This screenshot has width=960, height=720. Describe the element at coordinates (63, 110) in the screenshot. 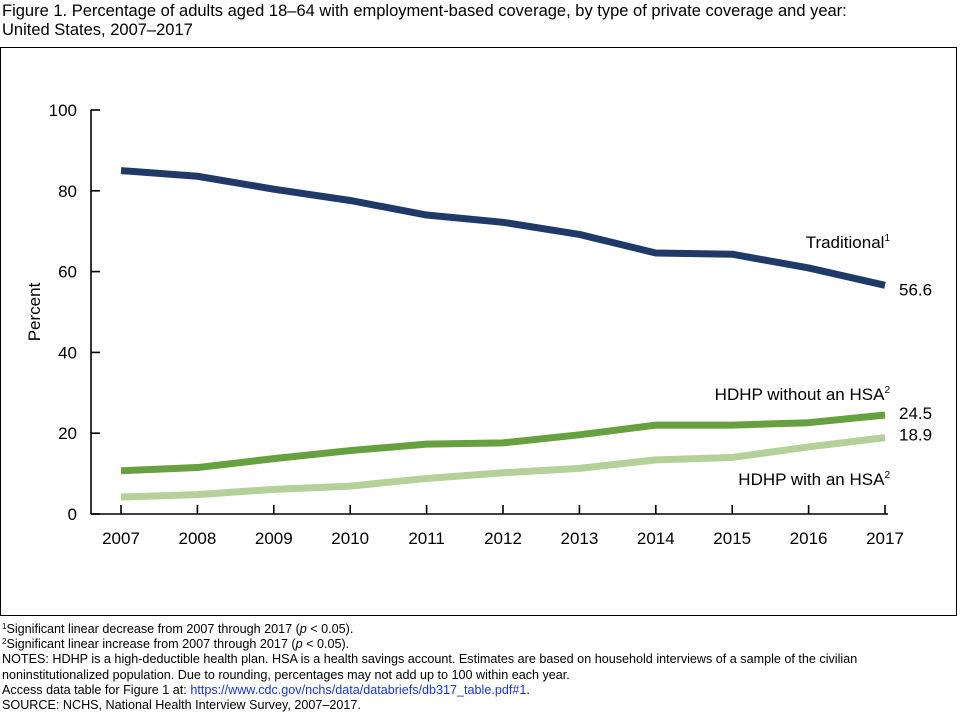

I see `y-tick-label-100: 100` at that location.